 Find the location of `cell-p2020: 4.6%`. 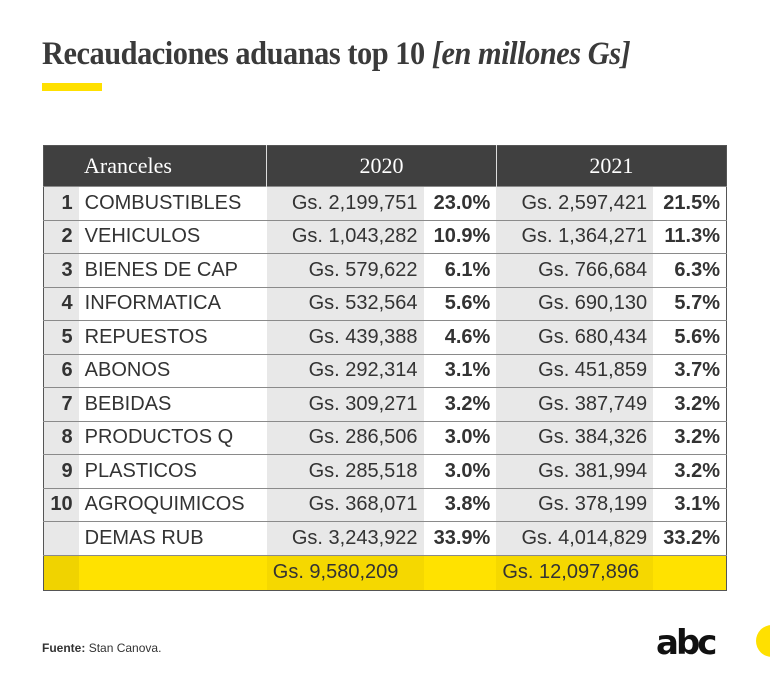

cell-p2020: 4.6% is located at coordinates (460, 337).